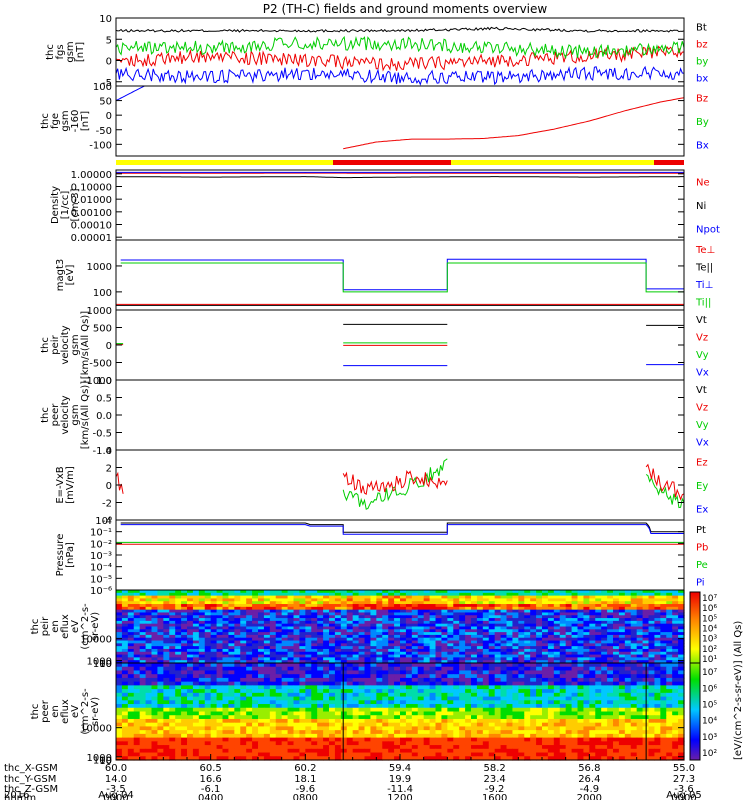  I want to click on panel-frame, so click(400, 415).